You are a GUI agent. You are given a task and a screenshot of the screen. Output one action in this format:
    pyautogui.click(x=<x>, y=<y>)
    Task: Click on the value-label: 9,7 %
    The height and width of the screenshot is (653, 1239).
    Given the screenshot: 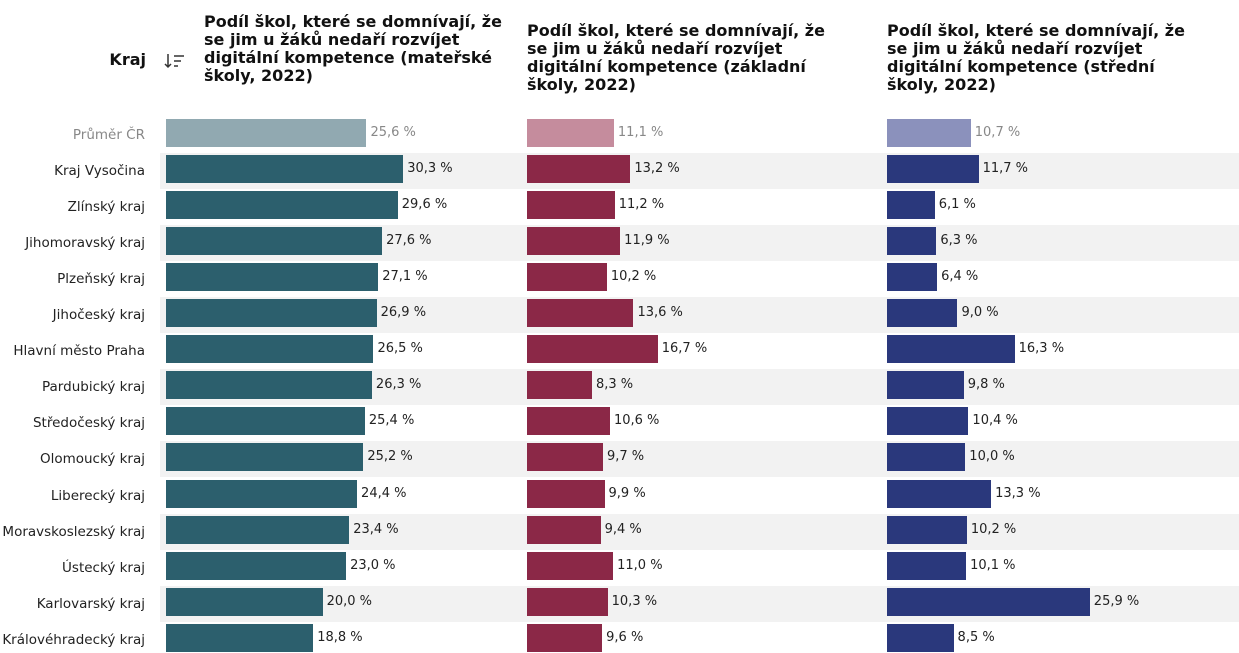 What is the action you would take?
    pyautogui.click(x=625, y=457)
    